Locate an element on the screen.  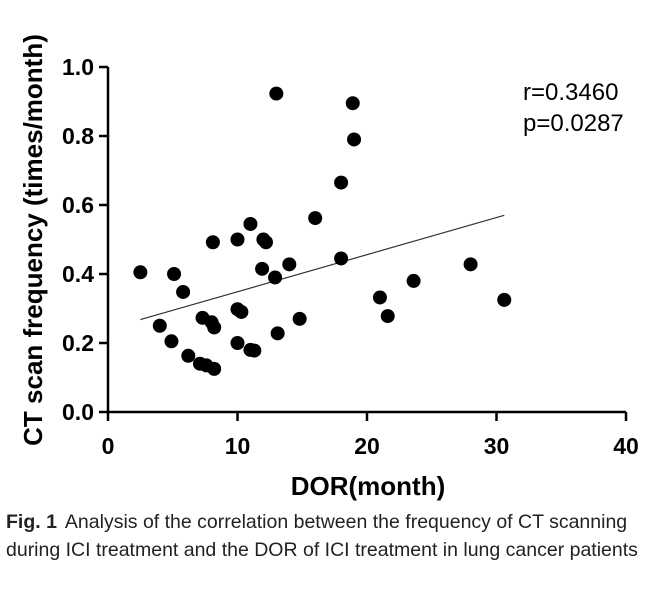
x-tick-label: 30 is located at coordinates (497, 446).